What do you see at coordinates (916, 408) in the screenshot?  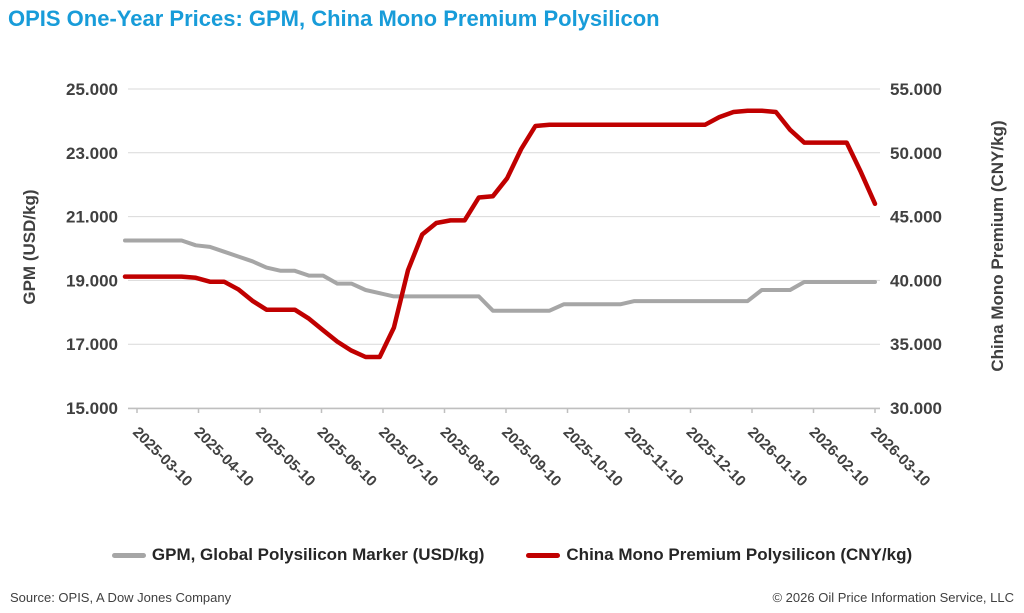 I see `y-right-tick-label: 30.000` at bounding box center [916, 408].